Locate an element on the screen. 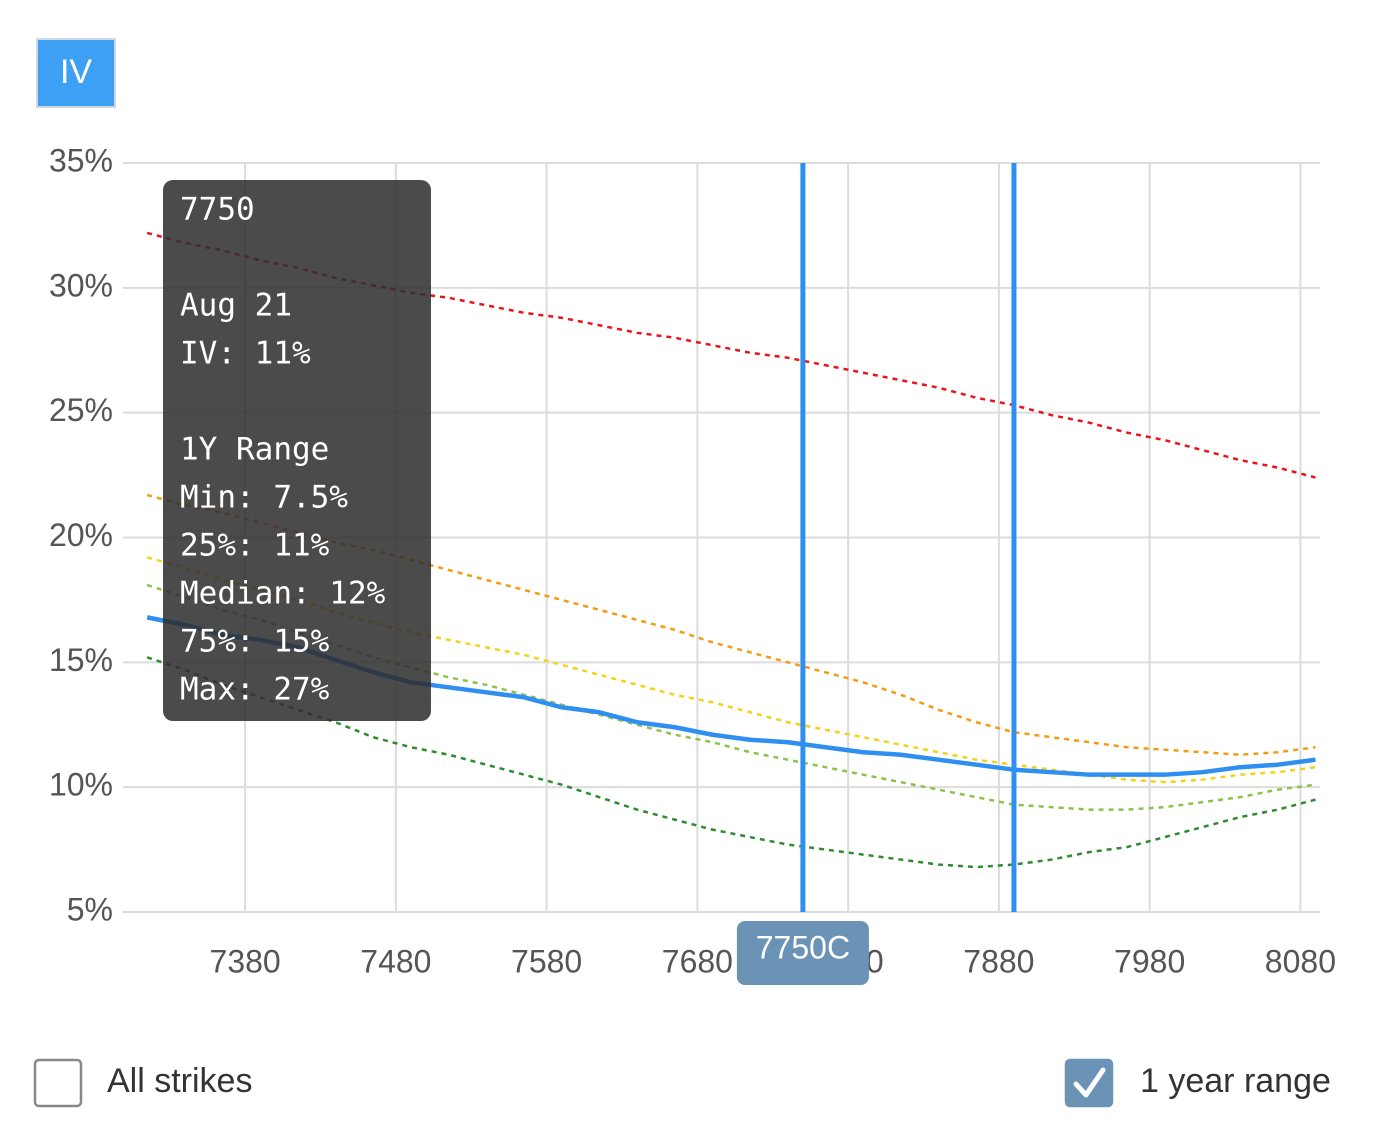 The height and width of the screenshot is (1144, 1389). tooltip-line: IV: 11% is located at coordinates (245, 354).